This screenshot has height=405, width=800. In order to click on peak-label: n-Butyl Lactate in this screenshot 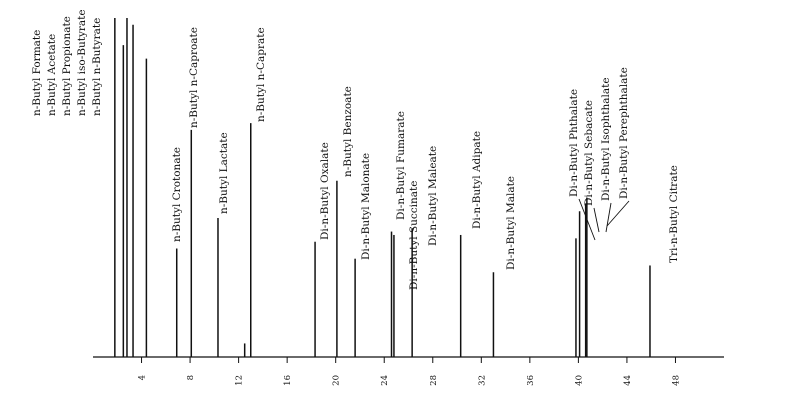, I will do `click(224, 173)`.